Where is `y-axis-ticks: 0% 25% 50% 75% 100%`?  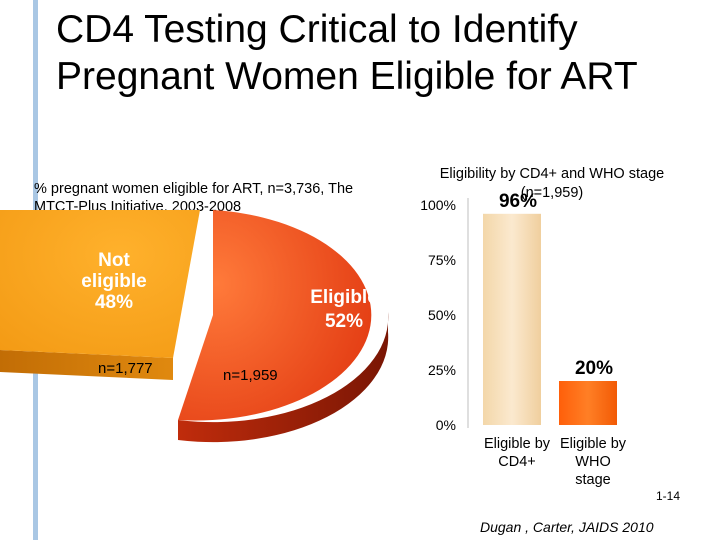
y-axis-ticks: 0% 25% 50% 75% 100% is located at coordinates (438, 315).